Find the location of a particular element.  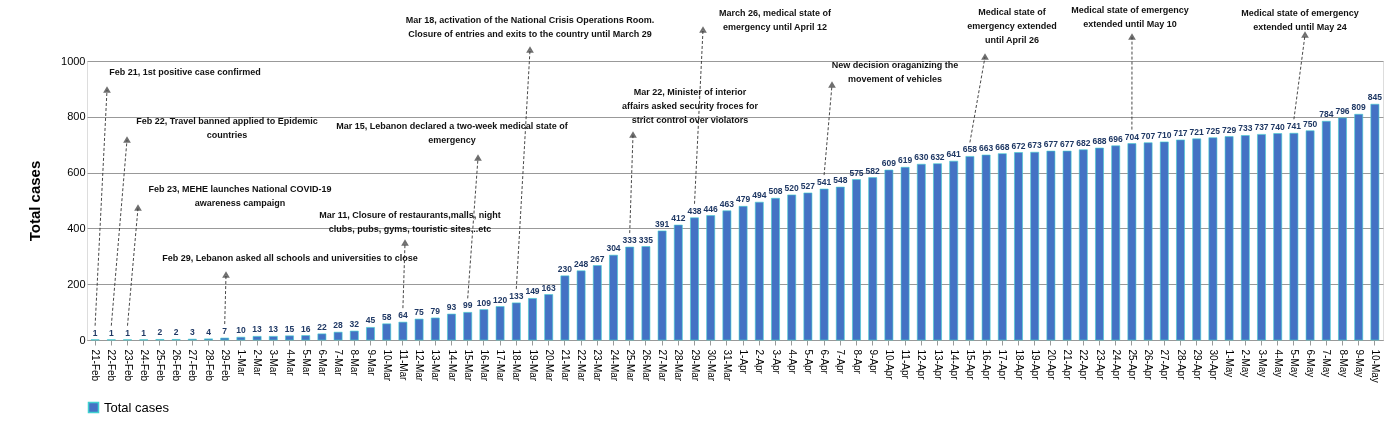

x-tick-label: 12-Apr is located at coordinates (922, 365).